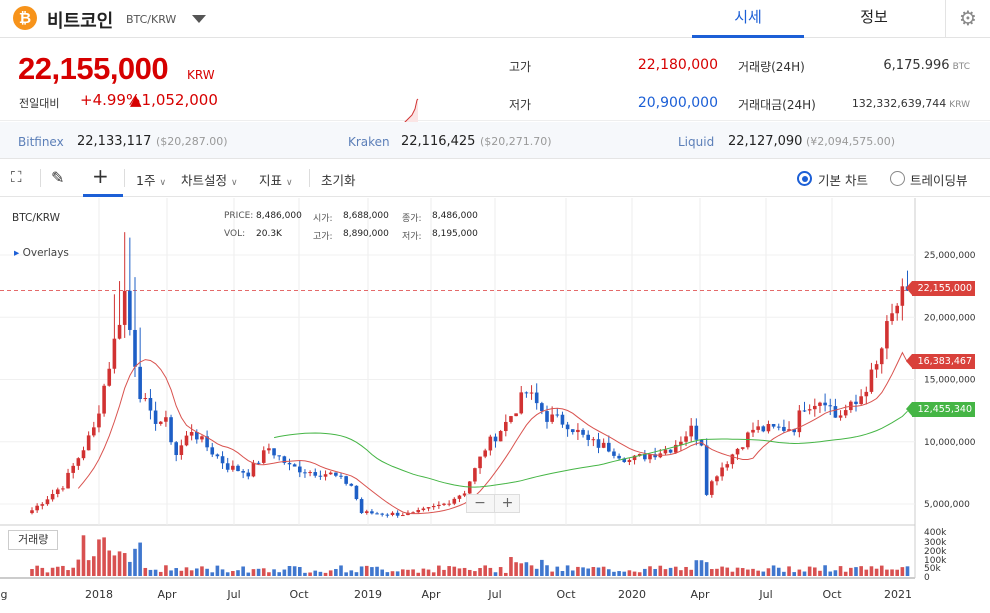 The image size is (990, 613). I want to click on volume-tick-label: 400k, so click(935, 533).